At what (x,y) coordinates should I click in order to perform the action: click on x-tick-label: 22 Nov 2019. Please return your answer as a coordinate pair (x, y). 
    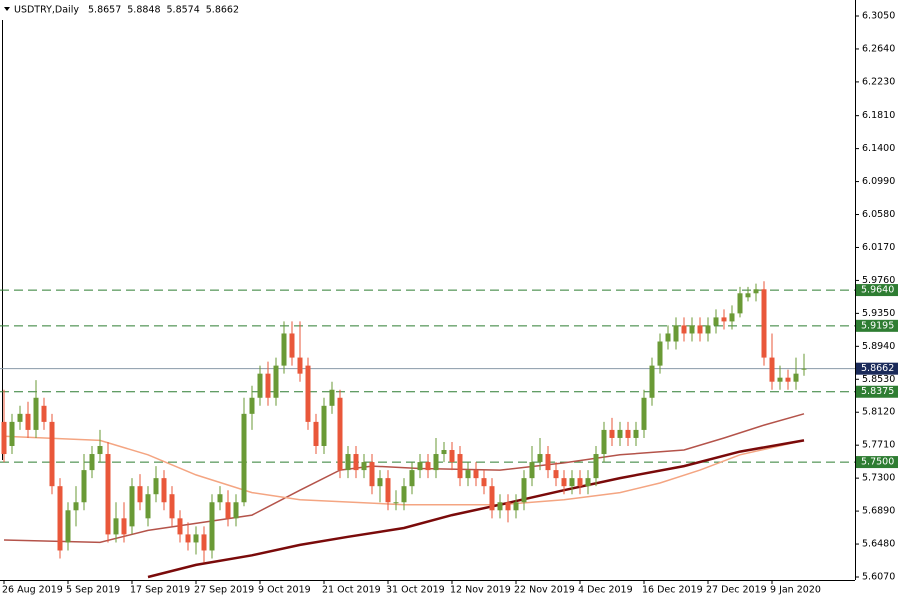
    Looking at the image, I should click on (544, 590).